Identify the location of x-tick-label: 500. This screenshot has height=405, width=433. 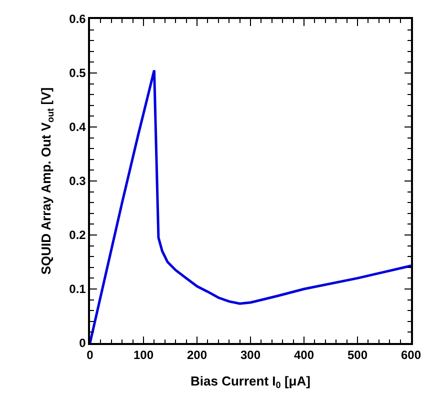
(357, 355).